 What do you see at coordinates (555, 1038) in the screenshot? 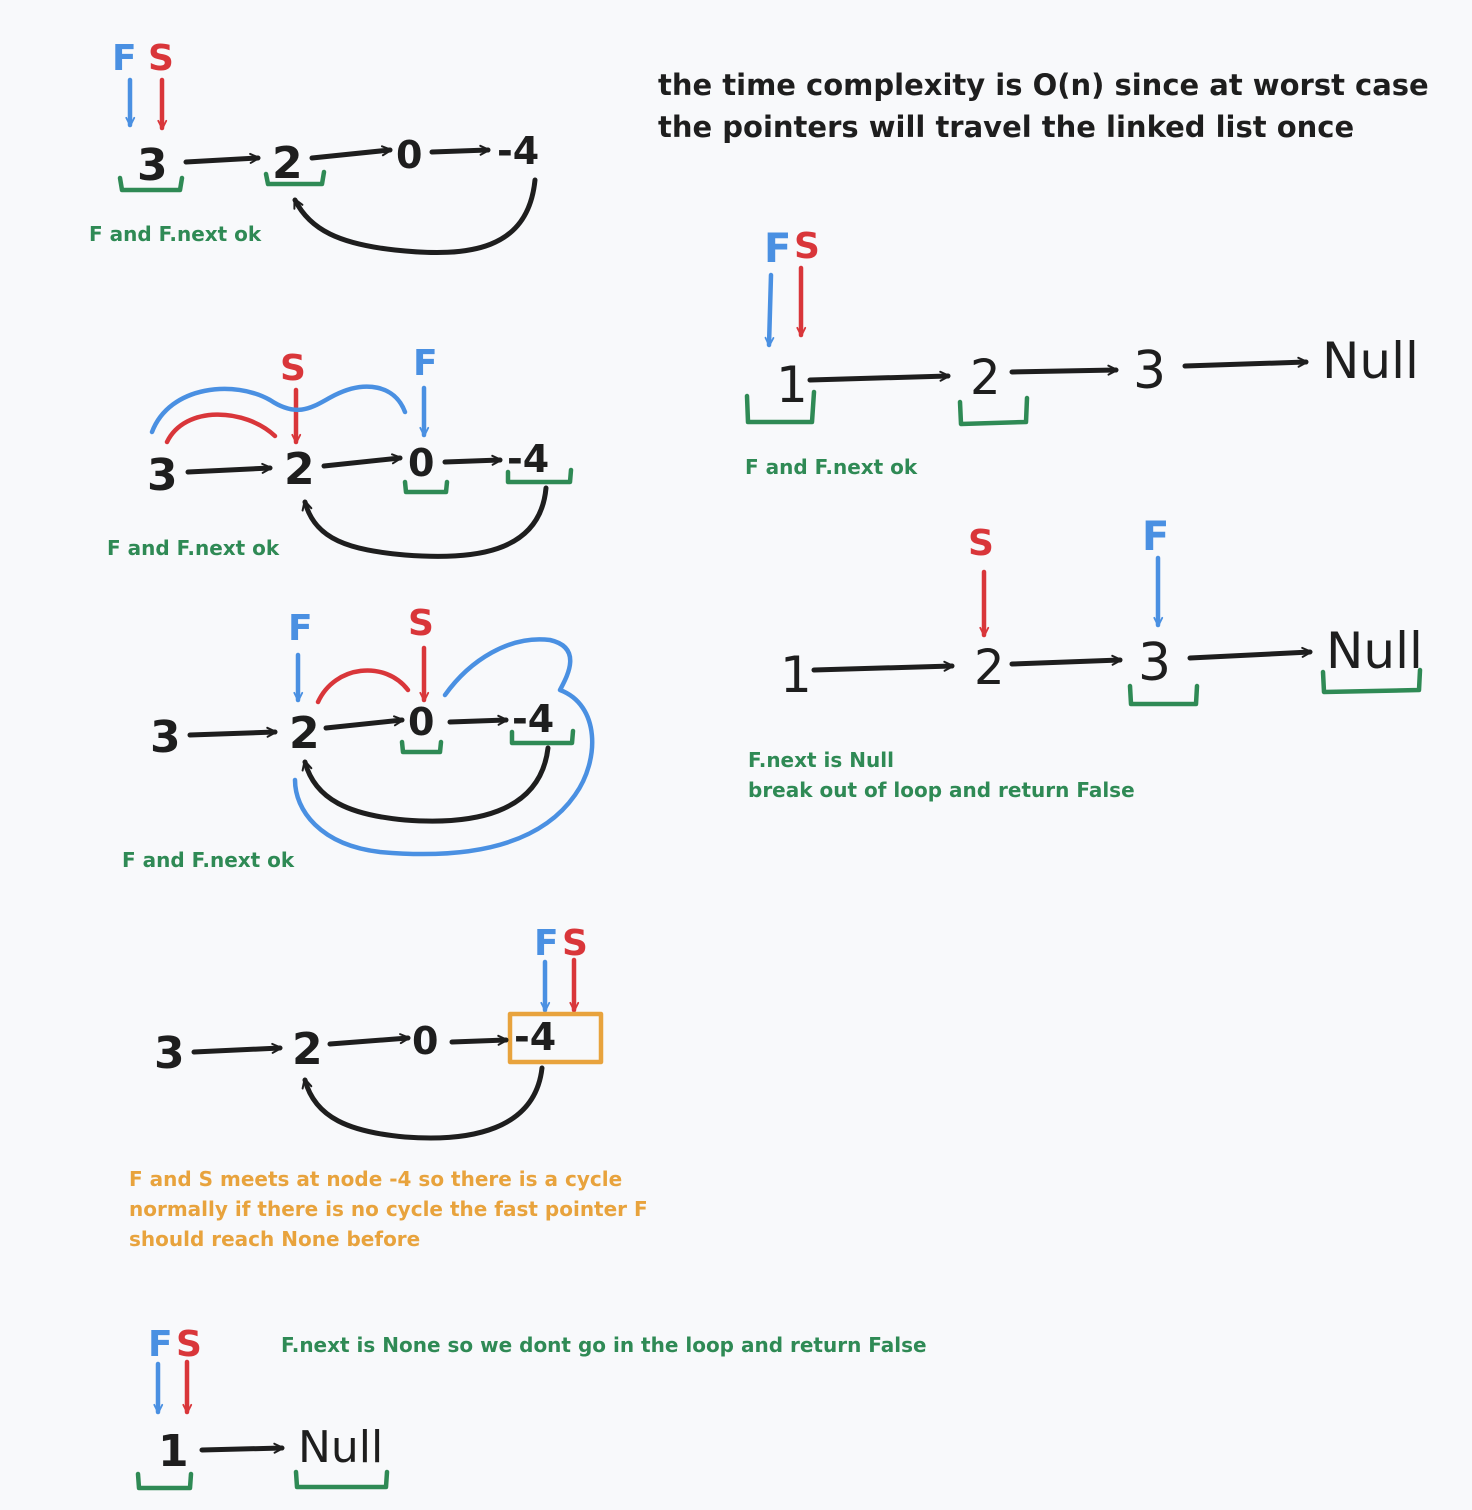
I see `meeting-node-highlight` at bounding box center [555, 1038].